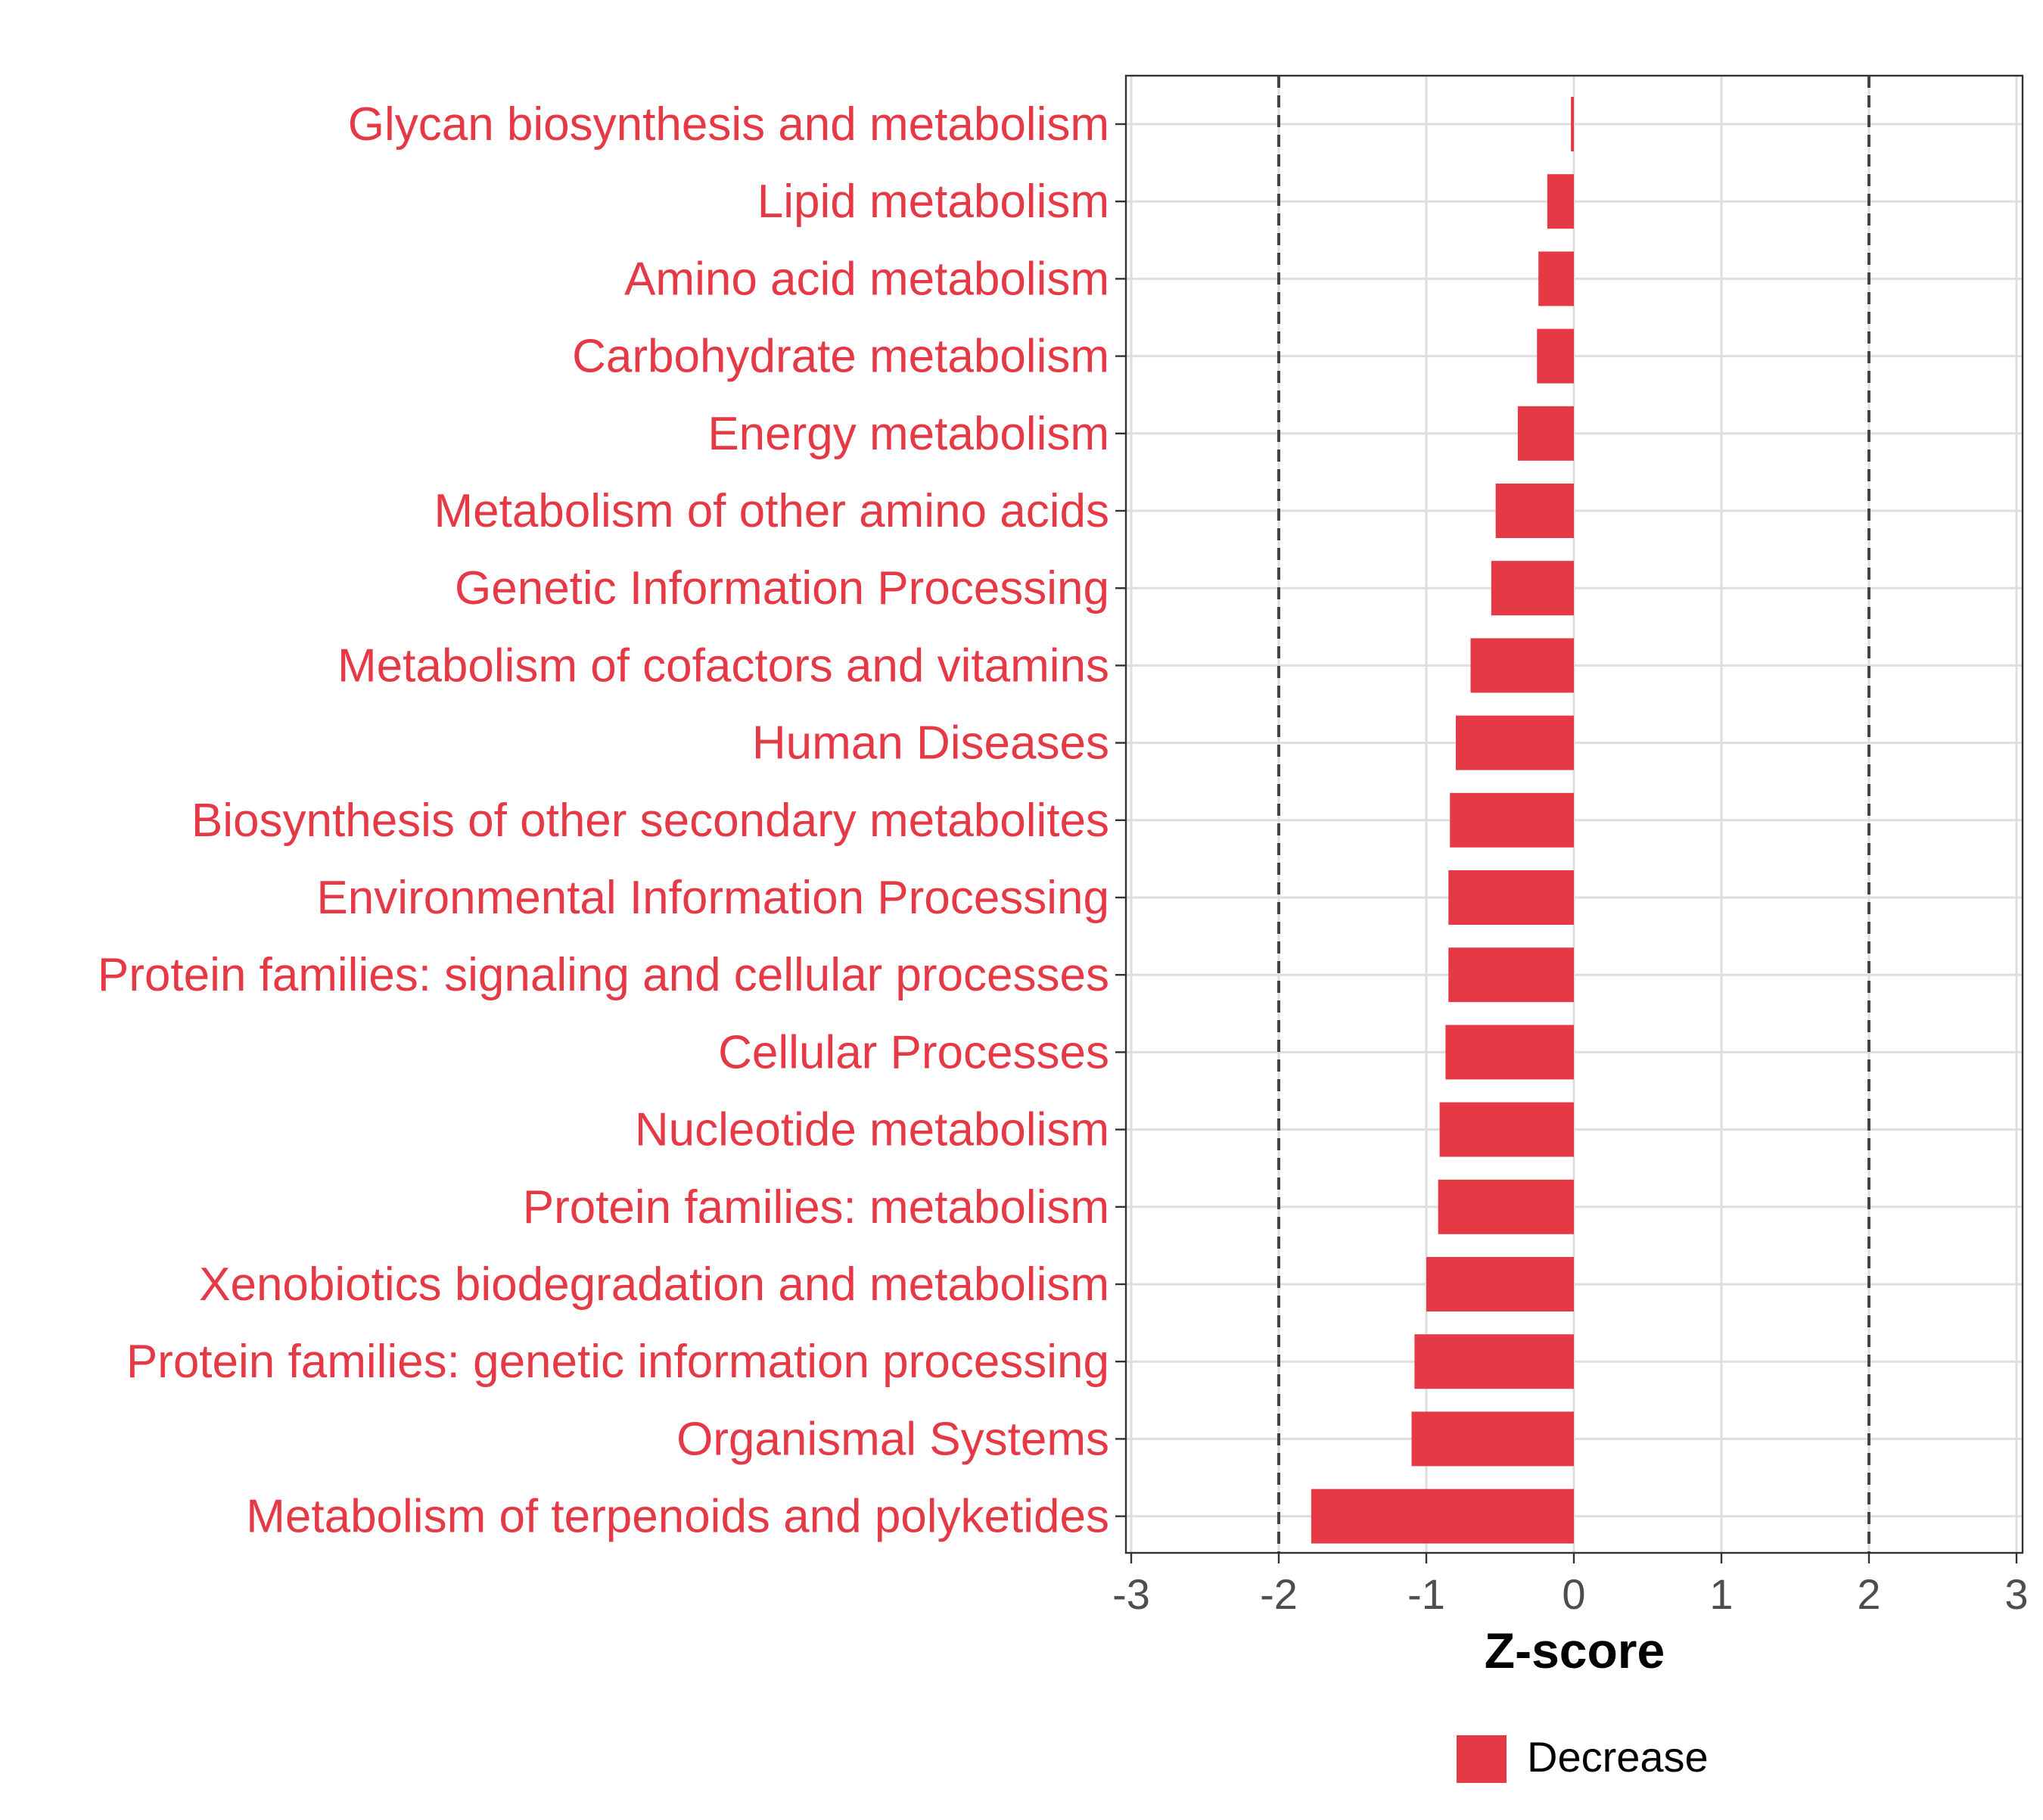 Image resolution: width=2043 pixels, height=1820 pixels. I want to click on y-tick-label: Human Diseases, so click(931, 744).